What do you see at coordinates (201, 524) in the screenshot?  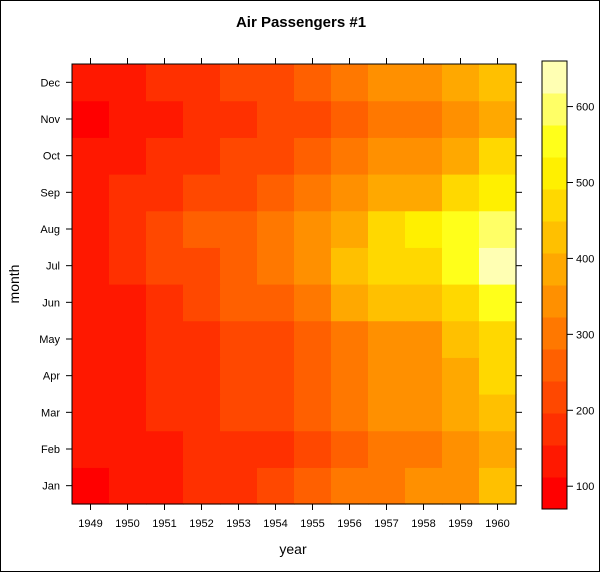 I see `x-tick-label: 1952` at bounding box center [201, 524].